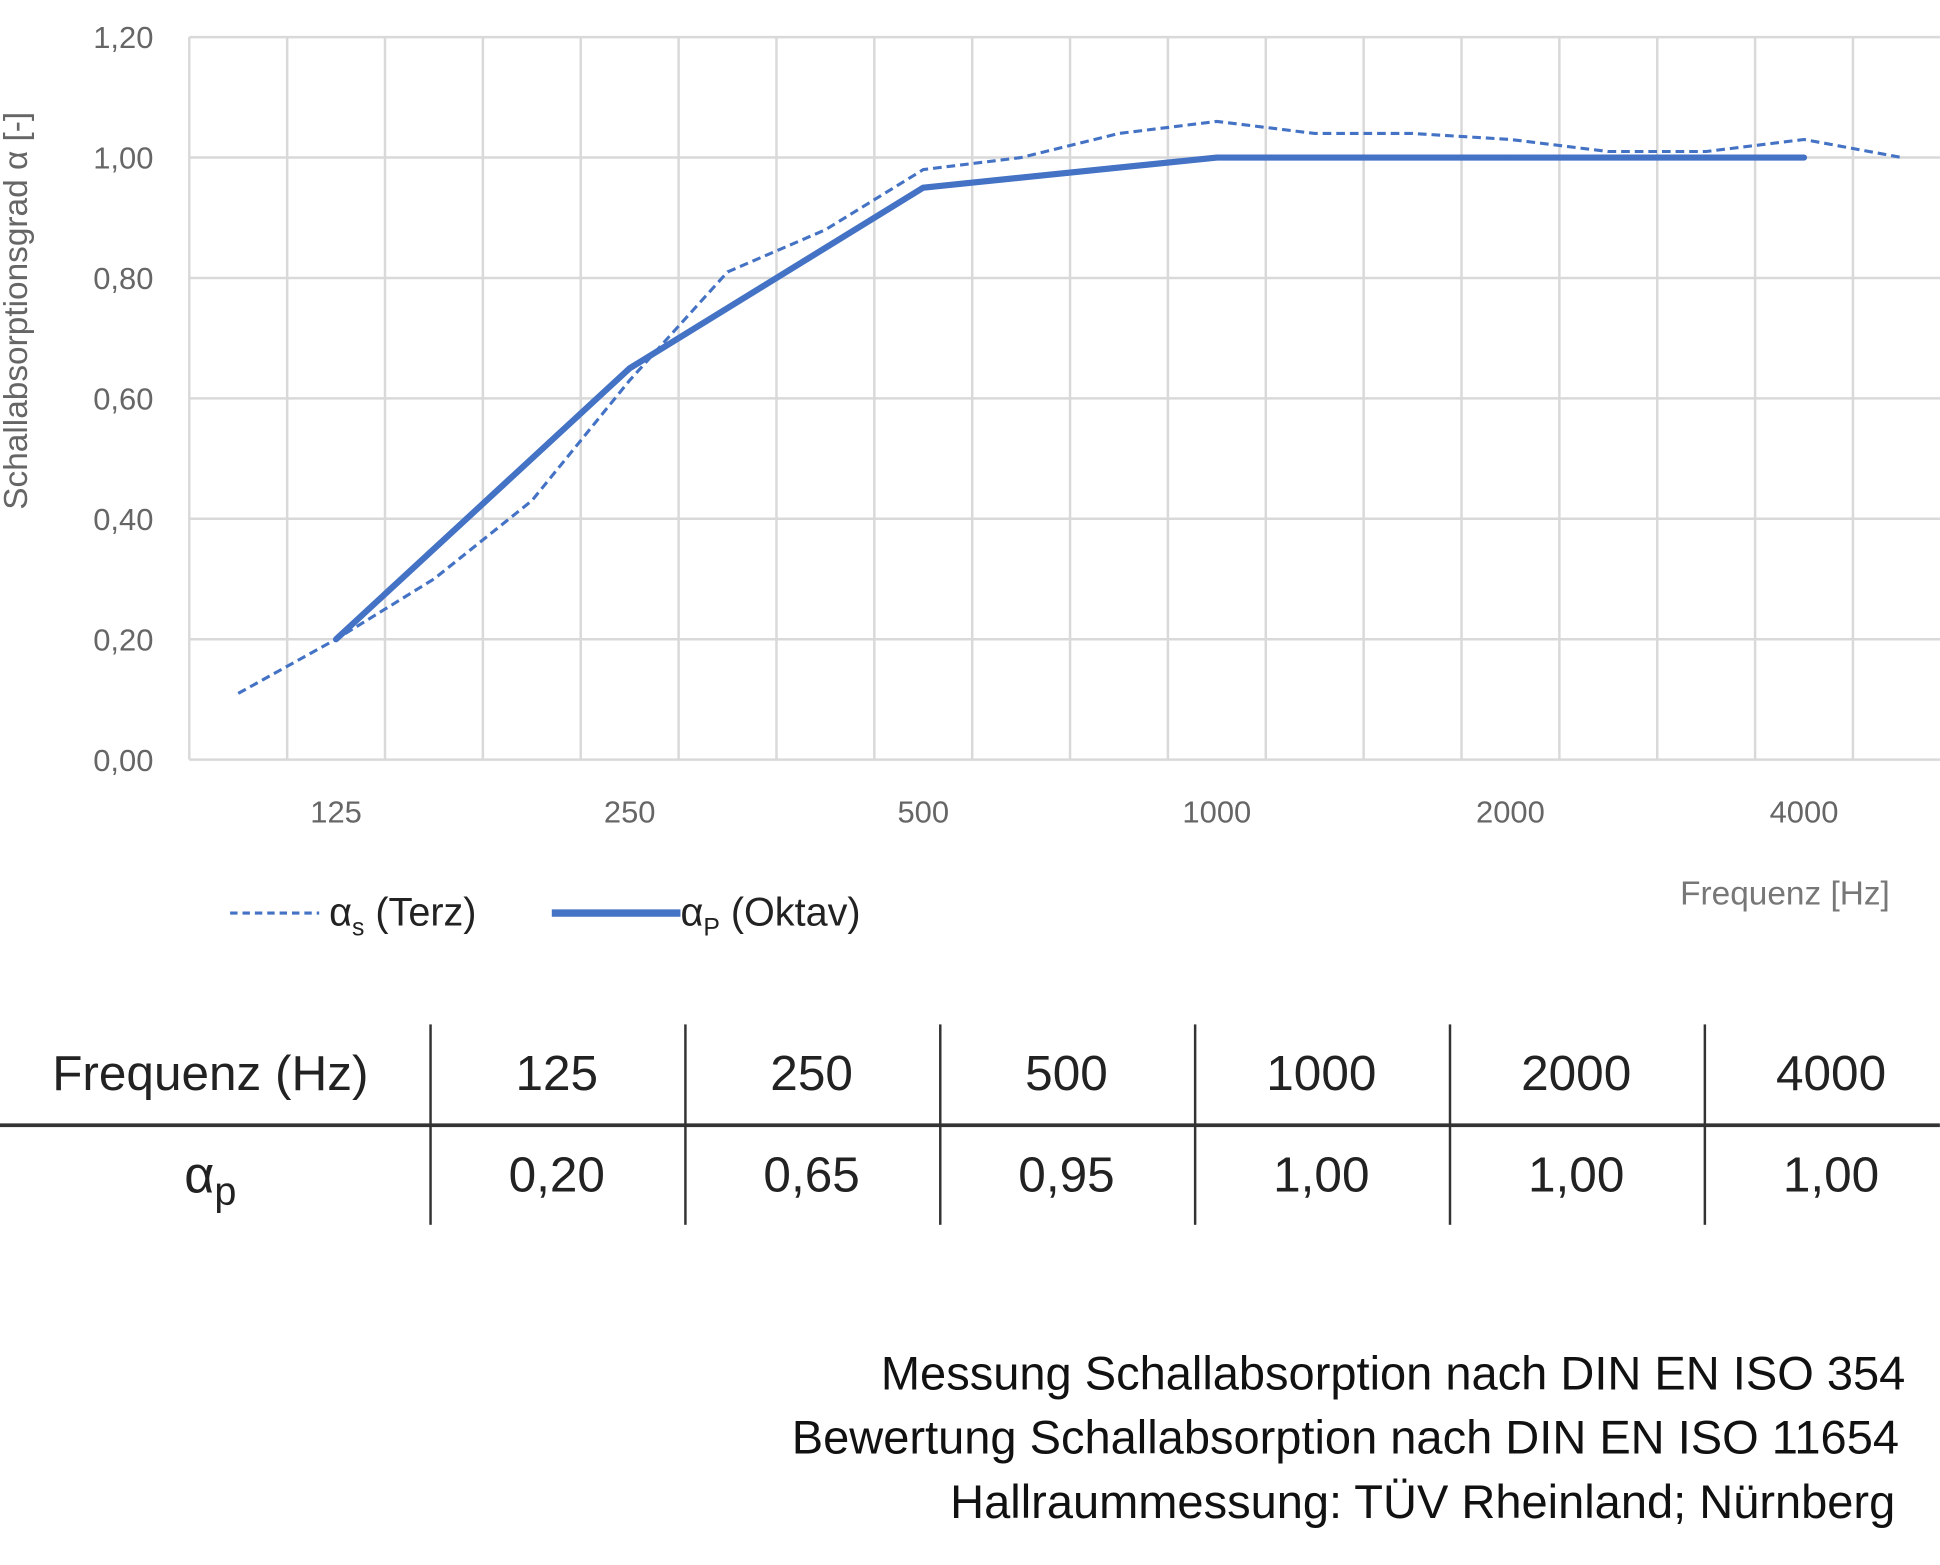 This screenshot has width=1940, height=1565. I want to click on y-tick-label: 1,00, so click(123, 158).